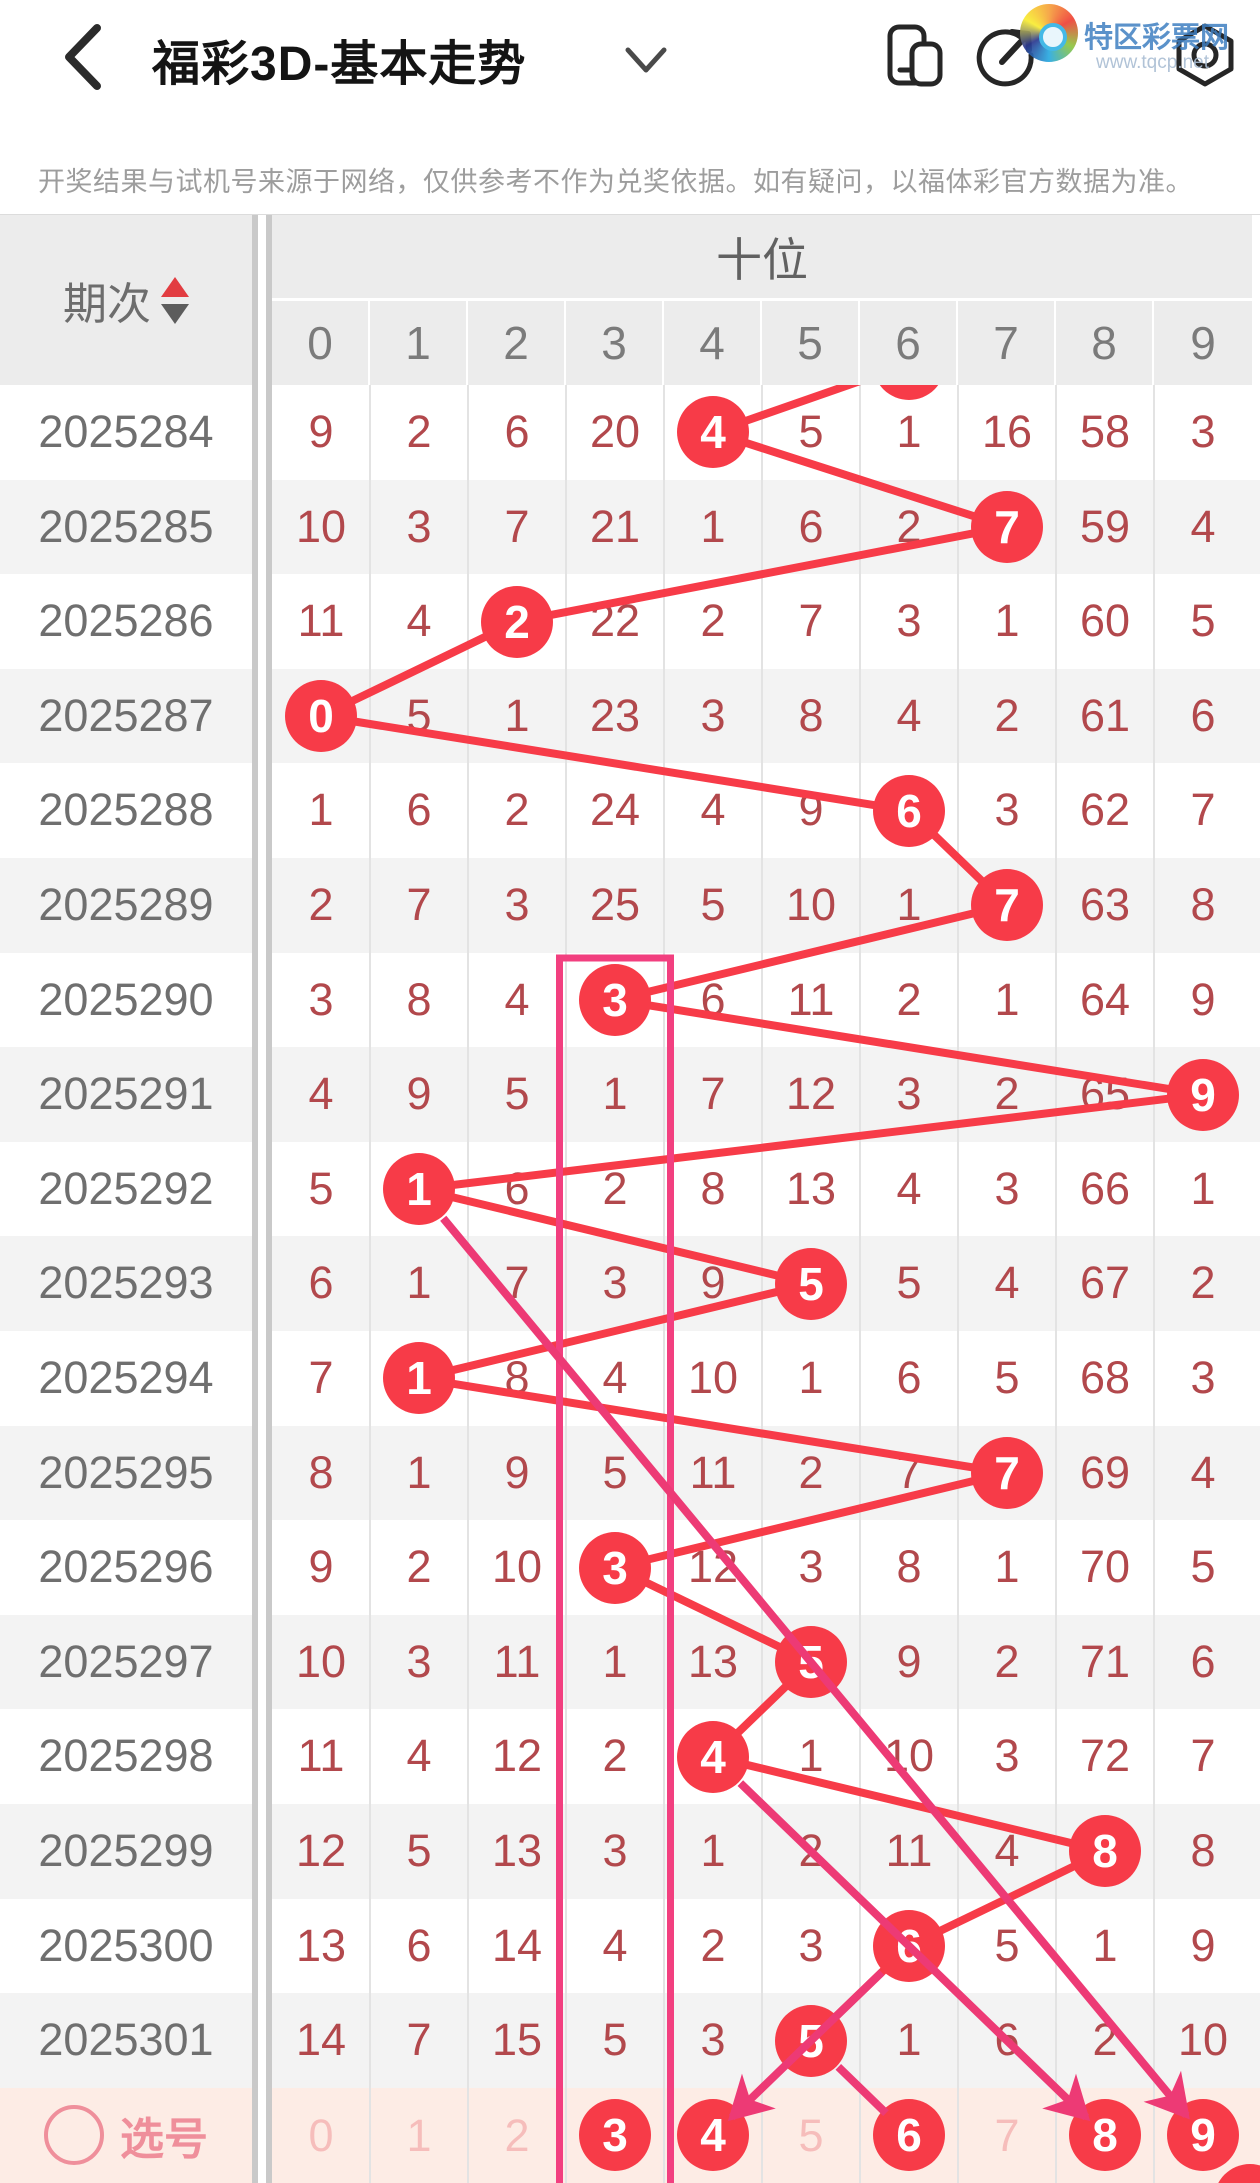 The height and width of the screenshot is (2183, 1260). Describe the element at coordinates (1005, 55) in the screenshot. I see `share-icon` at that location.